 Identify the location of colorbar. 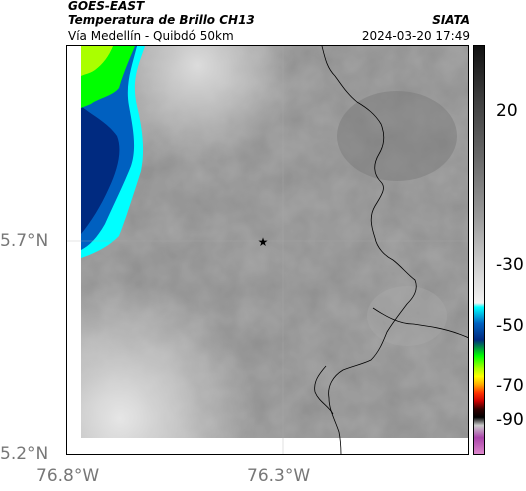
(479, 250).